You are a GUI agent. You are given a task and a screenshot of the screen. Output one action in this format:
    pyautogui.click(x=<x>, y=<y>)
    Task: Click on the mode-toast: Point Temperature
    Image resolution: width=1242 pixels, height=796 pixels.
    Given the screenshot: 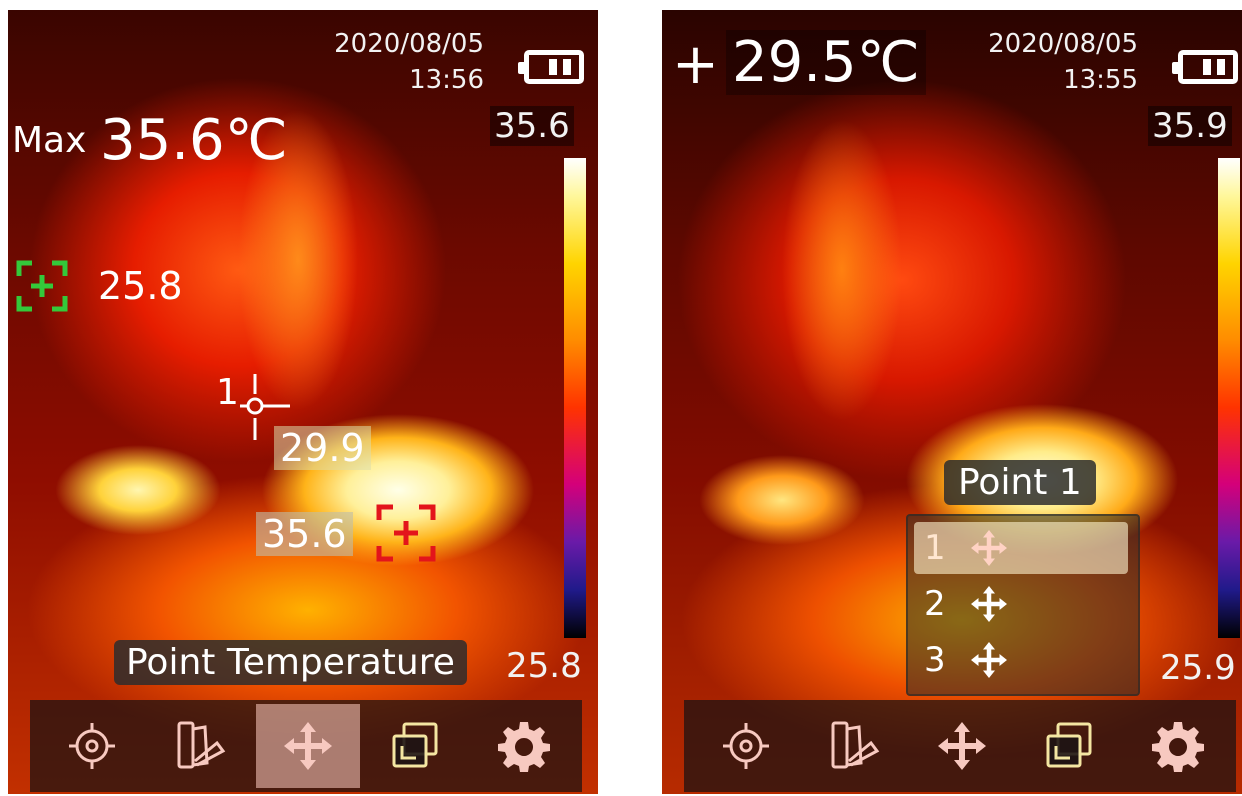 What is the action you would take?
    pyautogui.click(x=290, y=662)
    